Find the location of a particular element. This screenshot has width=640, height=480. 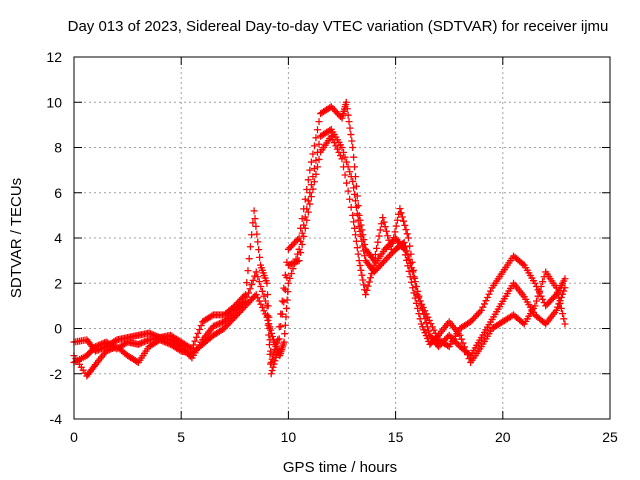

x-tick-label: 15 is located at coordinates (396, 437).